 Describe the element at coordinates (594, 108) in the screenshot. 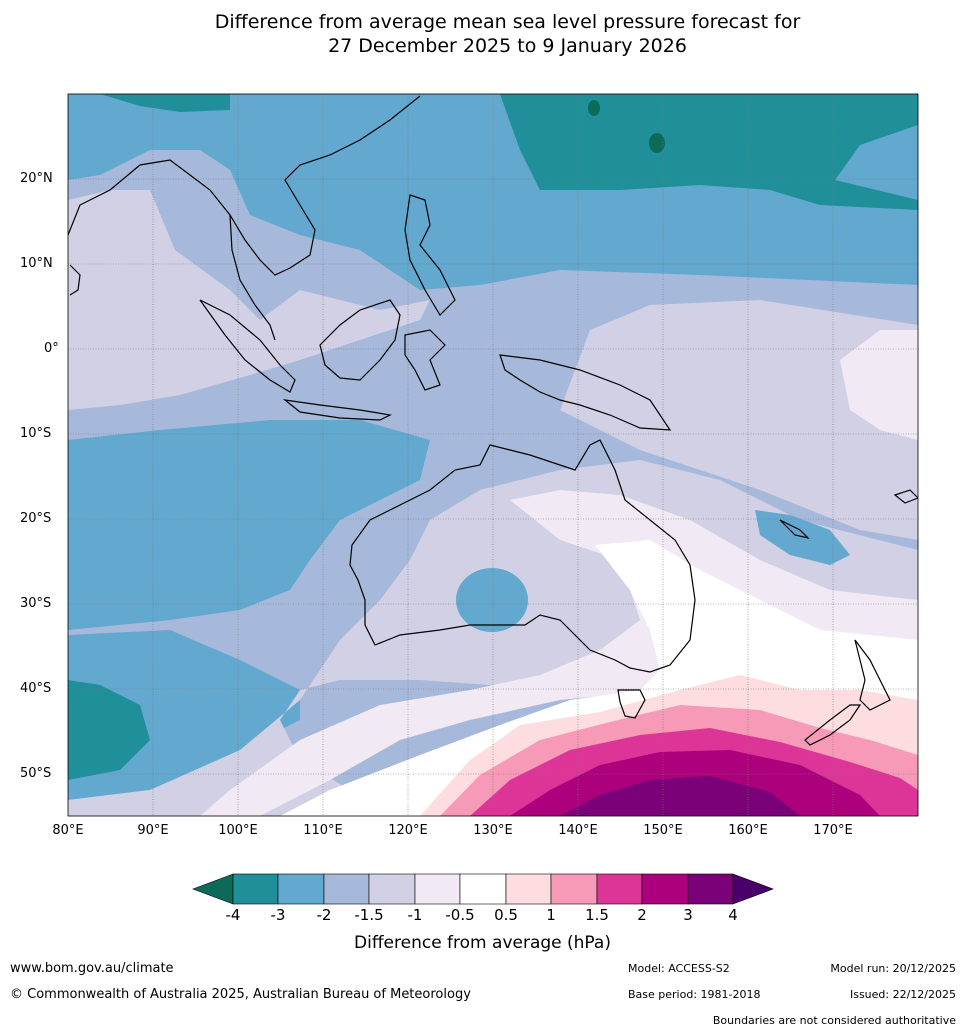

I see `region-north-below-minus4-a` at that location.